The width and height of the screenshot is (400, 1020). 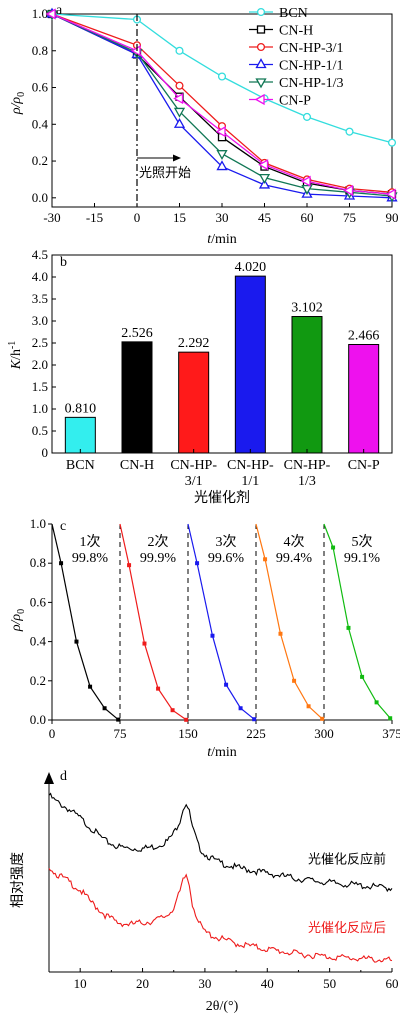 What do you see at coordinates (40, 197) in the screenshot?
I see `a-ytick-label: 0.0` at bounding box center [40, 197].